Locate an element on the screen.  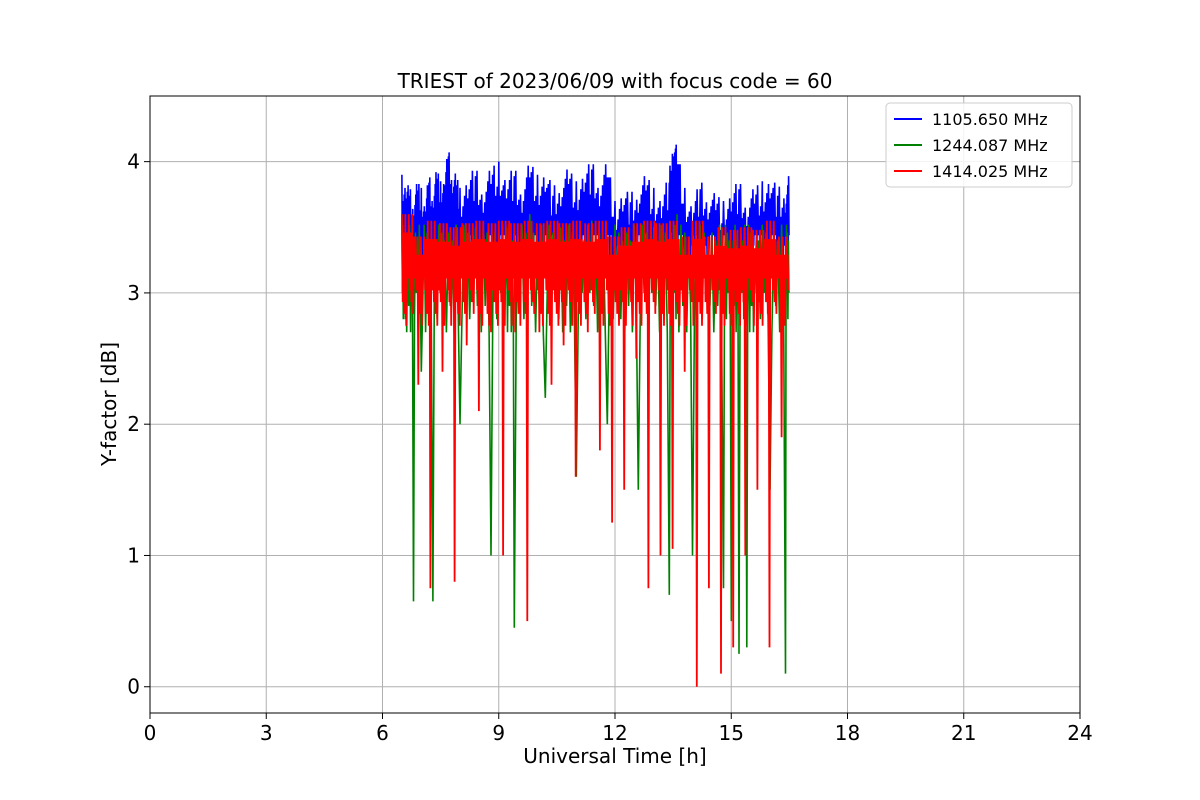
x-axis-label: Universal Time [h] is located at coordinates (614, 756).